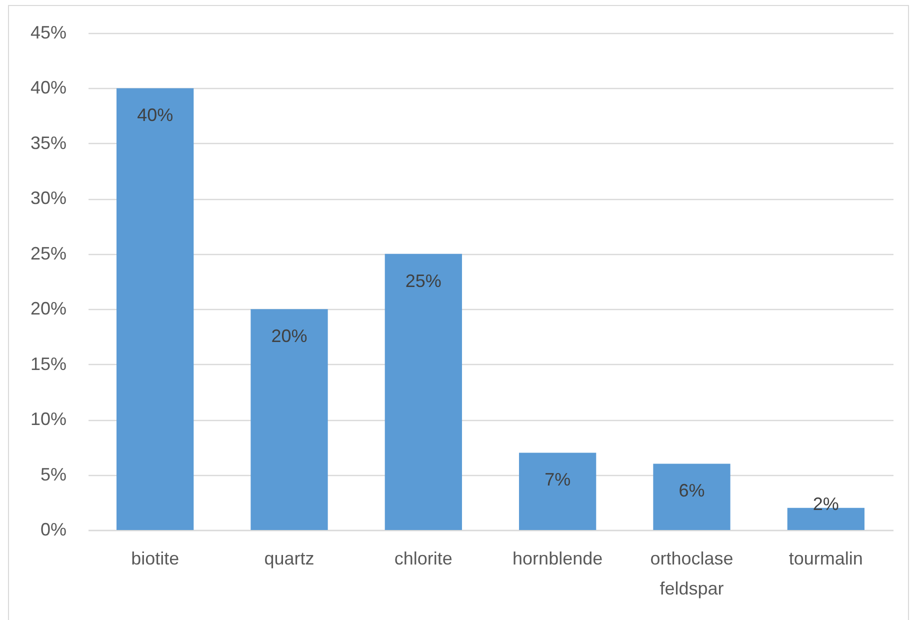  I want to click on y-tick-label: 5%, so click(53, 474).